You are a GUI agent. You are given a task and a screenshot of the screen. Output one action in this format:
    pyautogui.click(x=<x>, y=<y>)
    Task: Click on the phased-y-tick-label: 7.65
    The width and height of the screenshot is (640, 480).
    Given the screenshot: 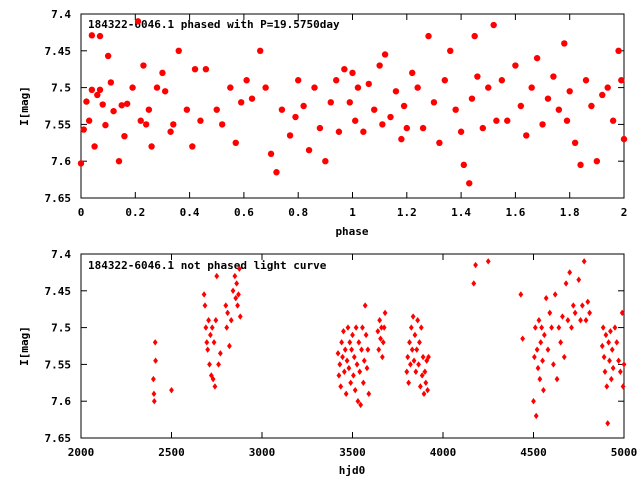 What is the action you would take?
    pyautogui.click(x=58, y=198)
    